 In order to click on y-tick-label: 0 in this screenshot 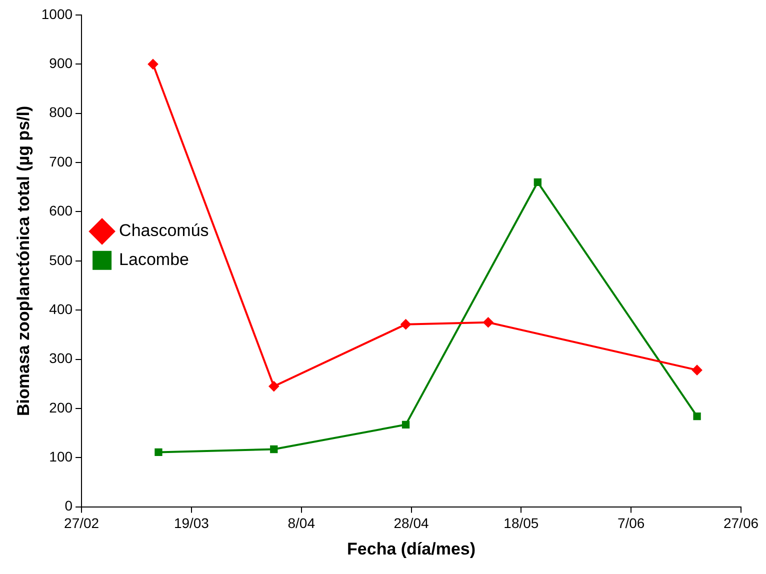, I will do `click(68, 506)`.